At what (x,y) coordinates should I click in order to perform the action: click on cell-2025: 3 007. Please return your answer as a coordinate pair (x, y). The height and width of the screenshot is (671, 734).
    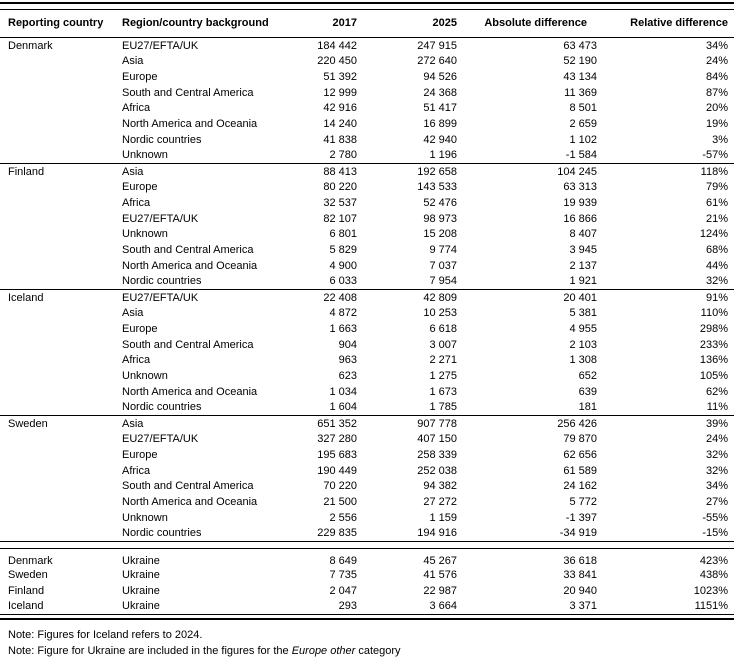
    Looking at the image, I should click on (443, 344).